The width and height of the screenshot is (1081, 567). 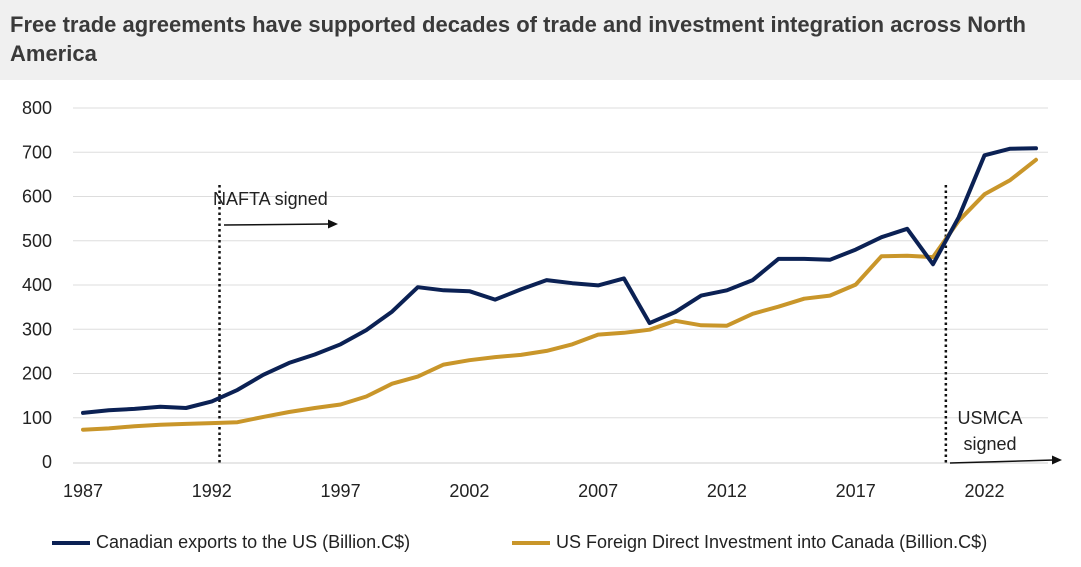 What do you see at coordinates (333, 224) in the screenshot?
I see `nafta-arrow-head` at bounding box center [333, 224].